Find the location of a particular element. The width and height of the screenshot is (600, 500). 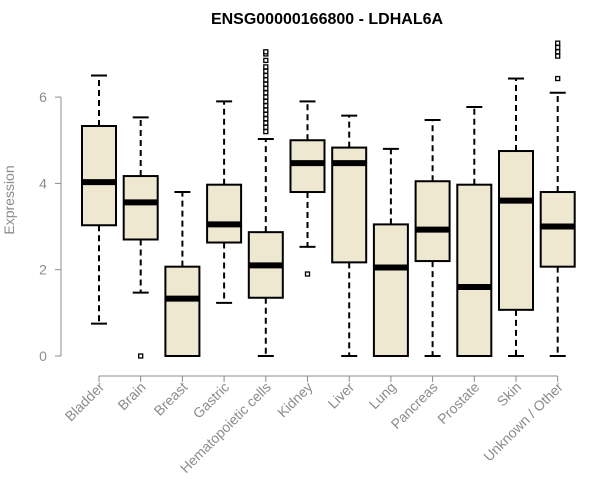

box-group-brain is located at coordinates (140, 237).